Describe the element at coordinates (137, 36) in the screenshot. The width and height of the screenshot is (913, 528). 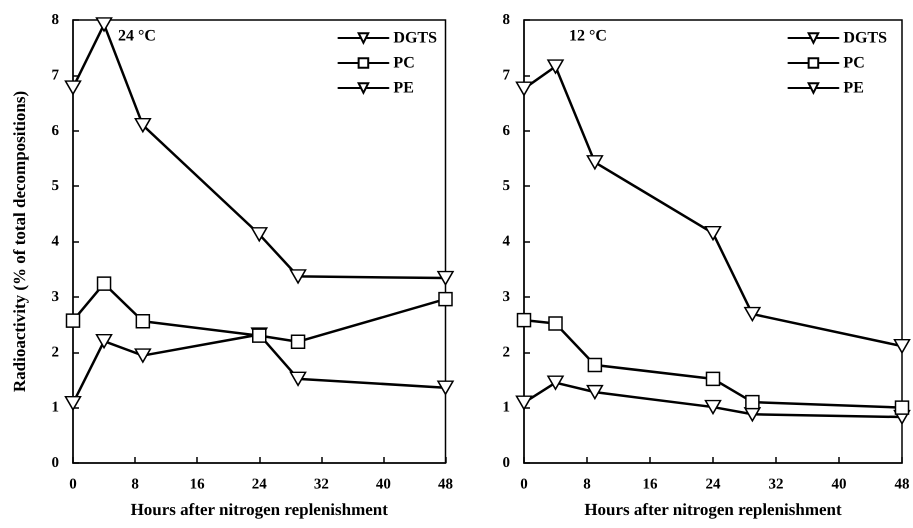
I see `annotation: 24 °C` at that location.